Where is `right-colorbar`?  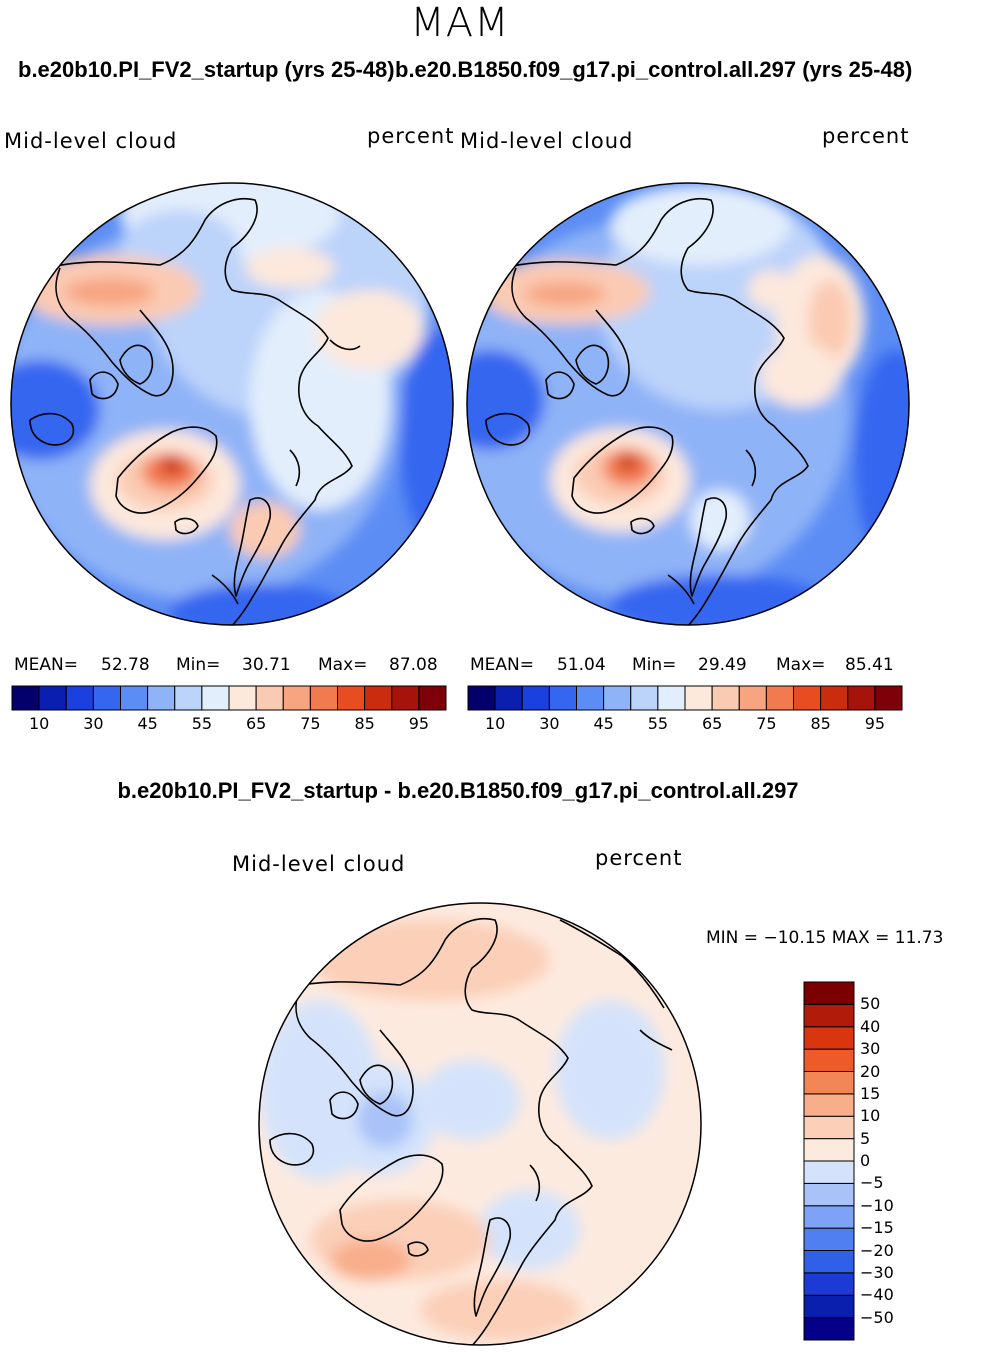 right-colorbar is located at coordinates (685, 698).